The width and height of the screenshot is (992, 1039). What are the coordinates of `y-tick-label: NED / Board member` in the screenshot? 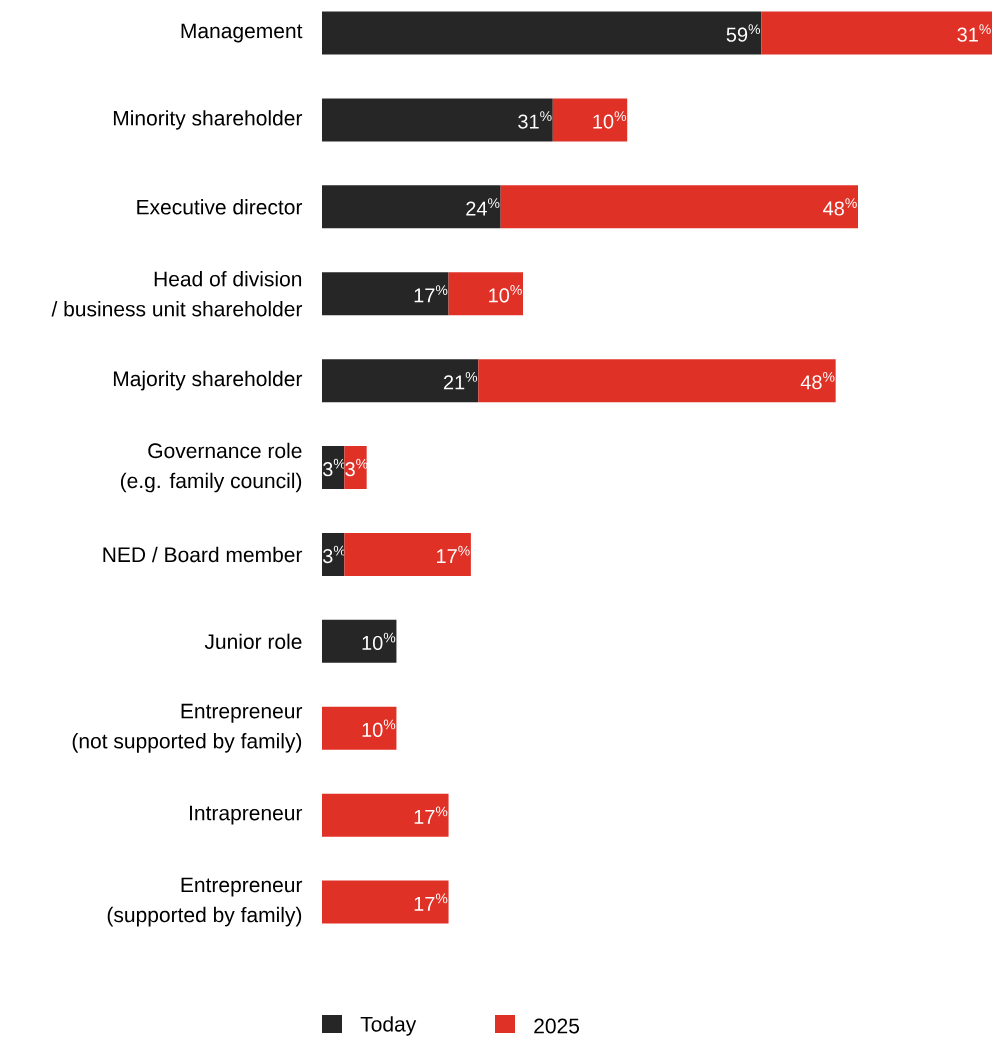 It's located at (203, 554).